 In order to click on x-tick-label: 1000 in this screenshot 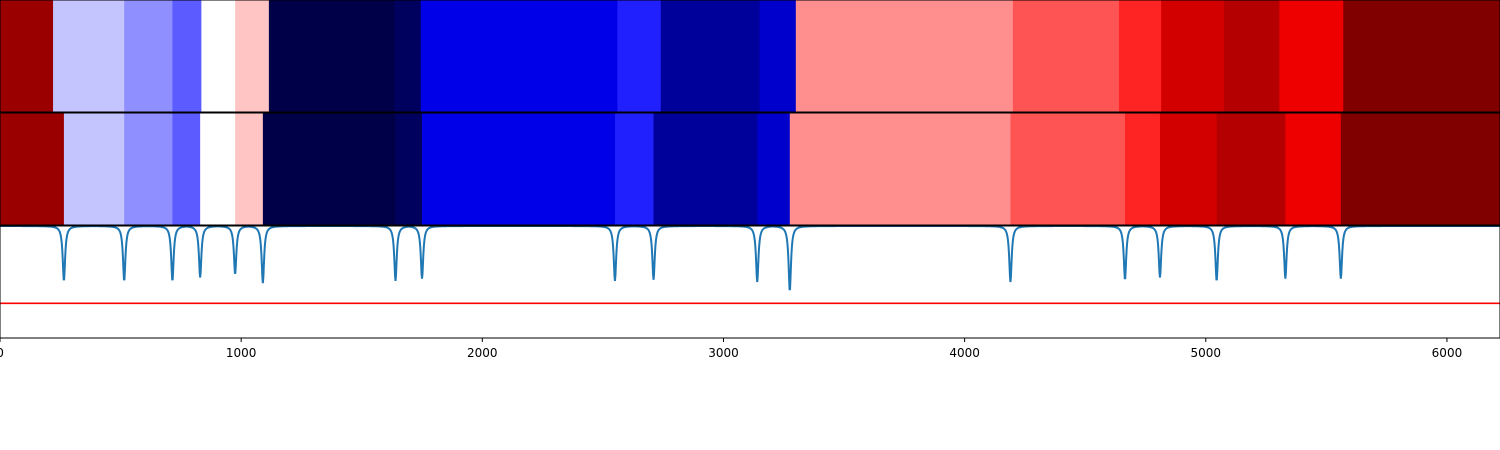, I will do `click(241, 353)`.